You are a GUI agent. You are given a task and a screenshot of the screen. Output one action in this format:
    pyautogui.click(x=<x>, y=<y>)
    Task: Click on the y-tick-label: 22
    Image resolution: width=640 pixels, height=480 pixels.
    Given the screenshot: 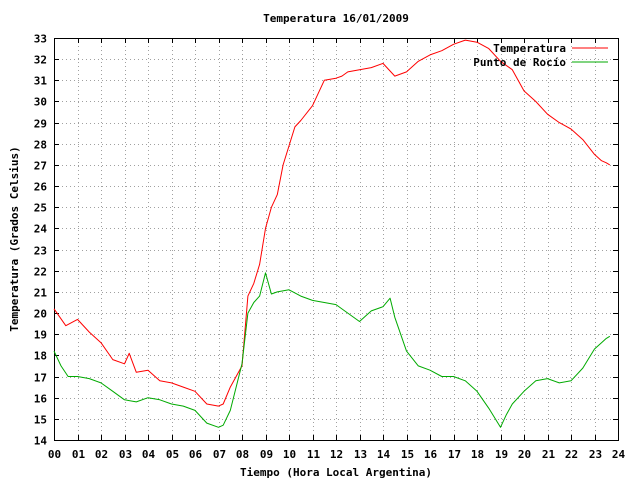 What is the action you would take?
    pyautogui.click(x=40, y=272)
    